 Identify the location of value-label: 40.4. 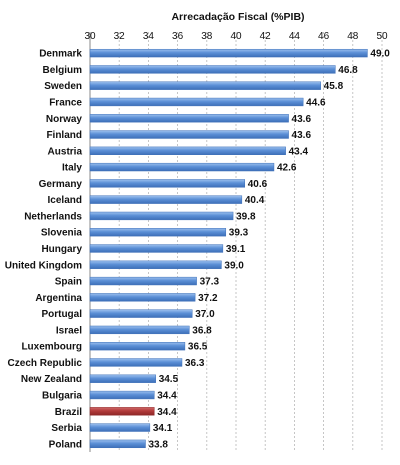
(255, 200).